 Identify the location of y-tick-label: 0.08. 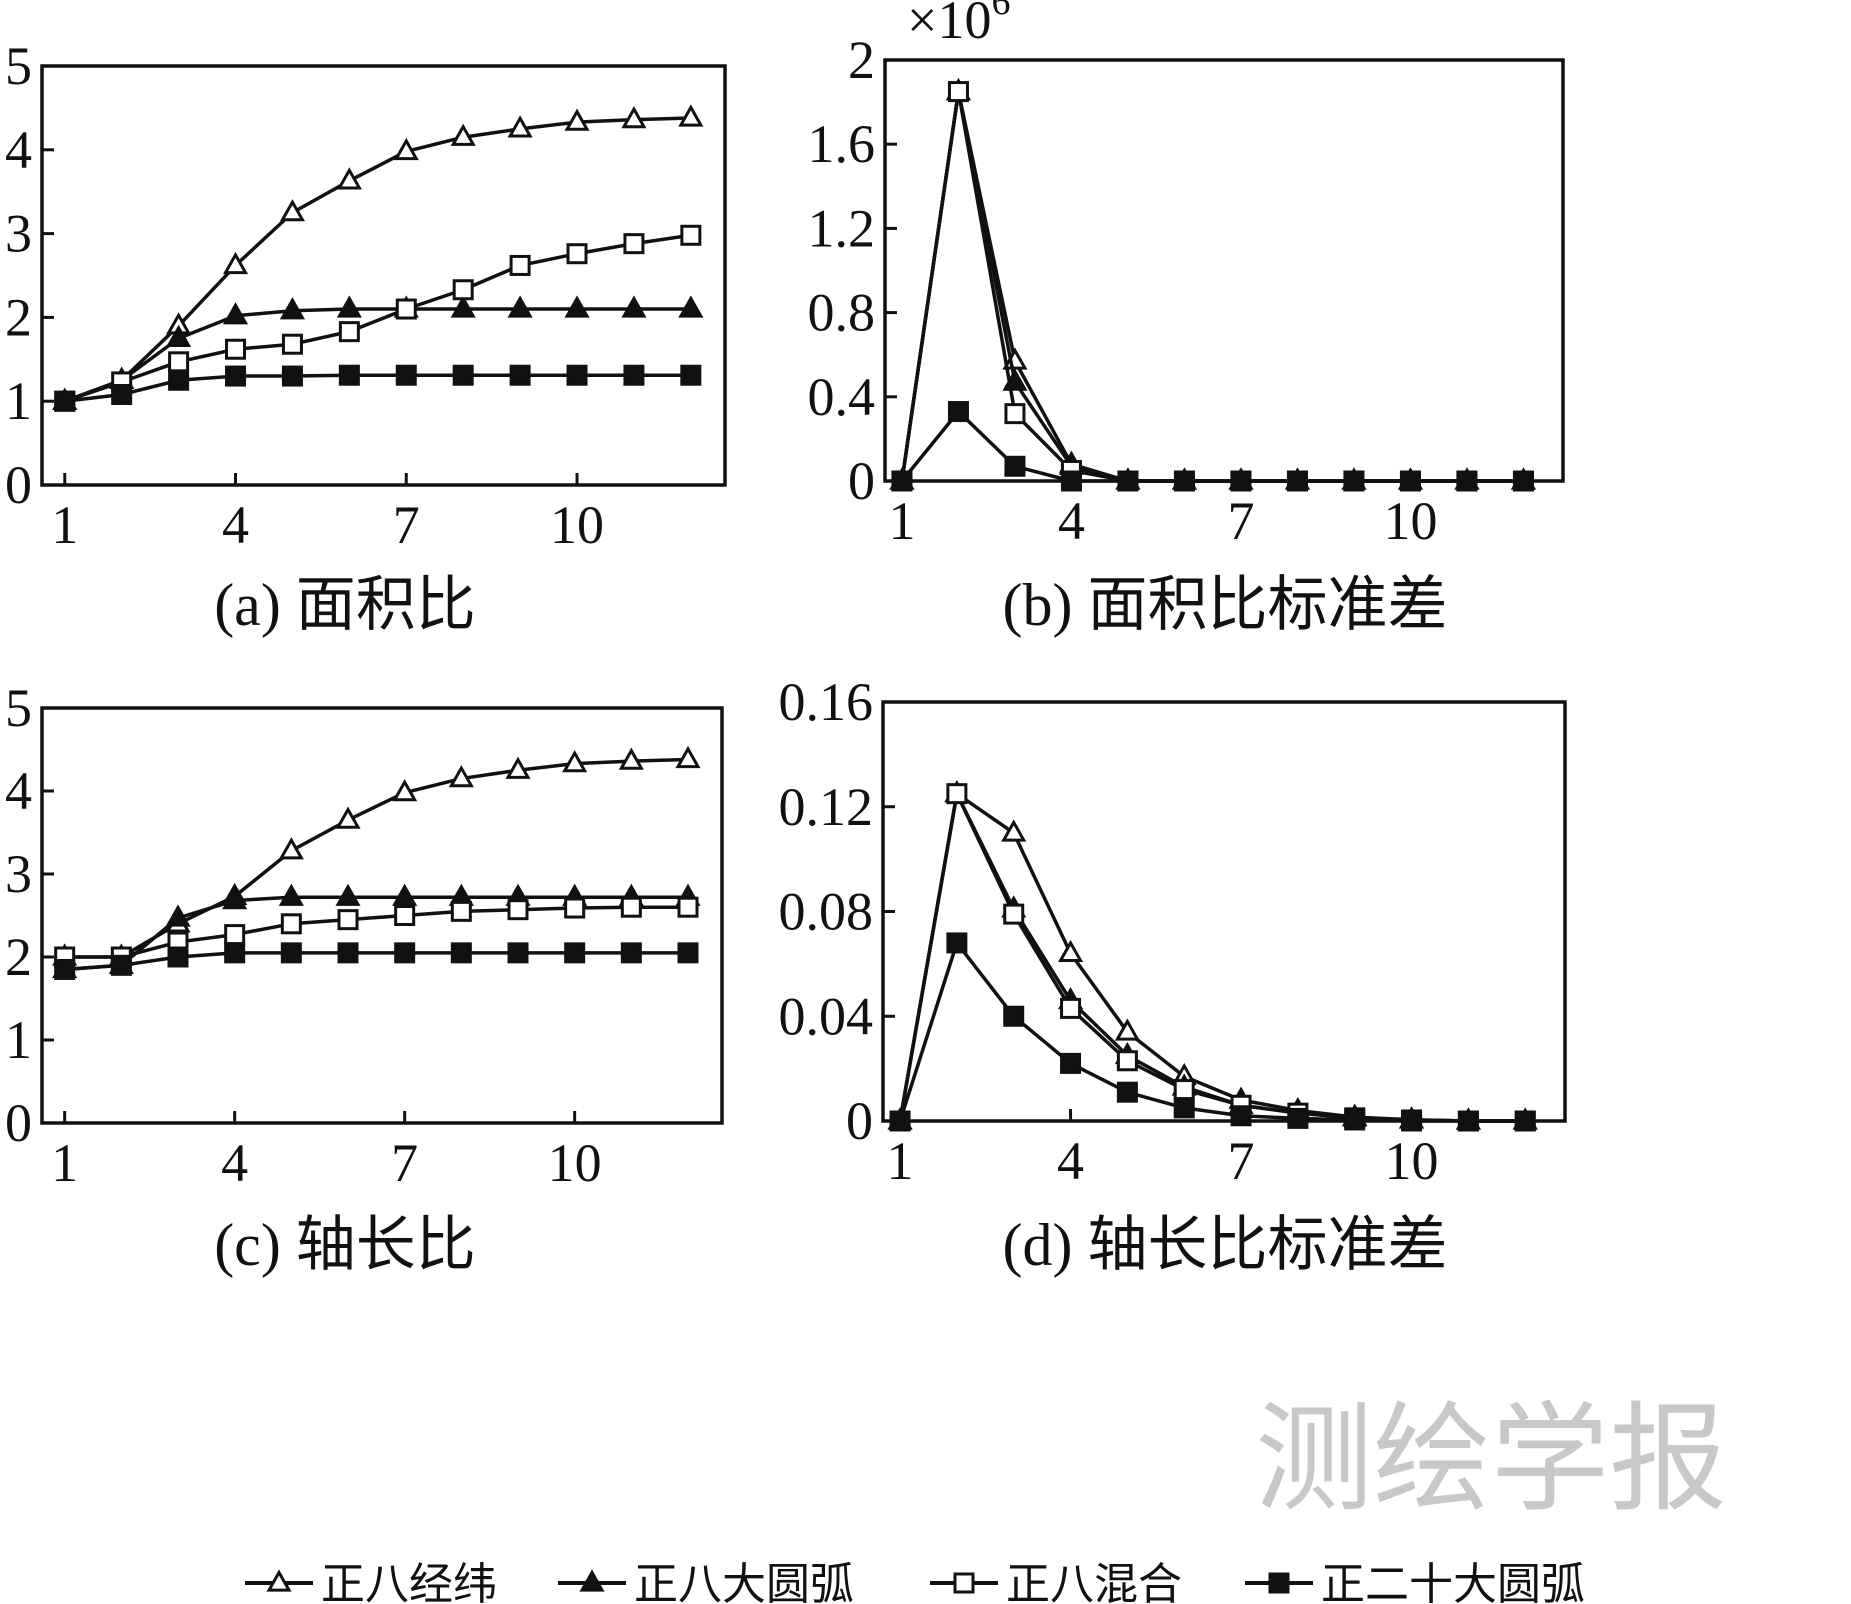
(826, 912).